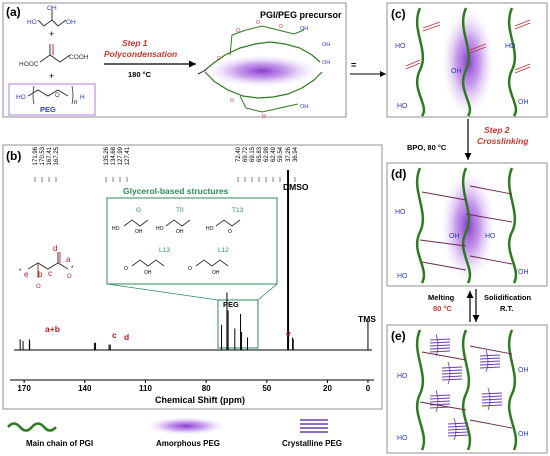 The height and width of the screenshot is (456, 550). What do you see at coordinates (32, 22) in the screenshot?
I see `glycerol-ho: HO` at bounding box center [32, 22].